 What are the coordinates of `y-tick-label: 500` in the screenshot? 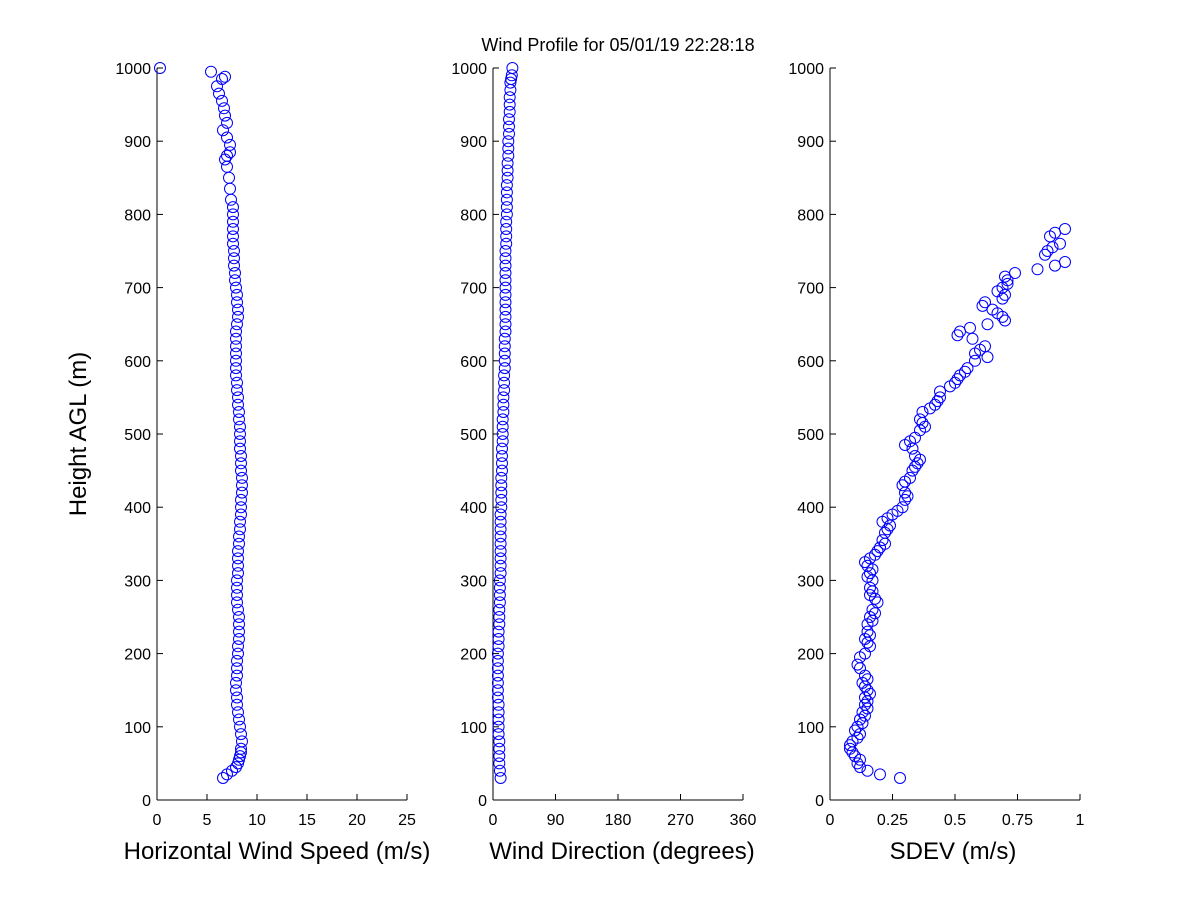 It's located at (473, 435).